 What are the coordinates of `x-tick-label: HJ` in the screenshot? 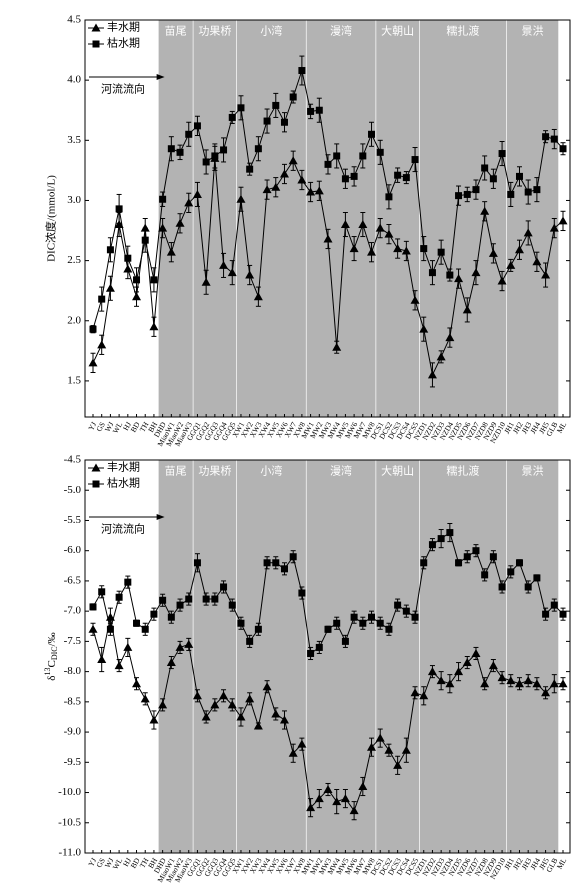 It's located at (127, 862).